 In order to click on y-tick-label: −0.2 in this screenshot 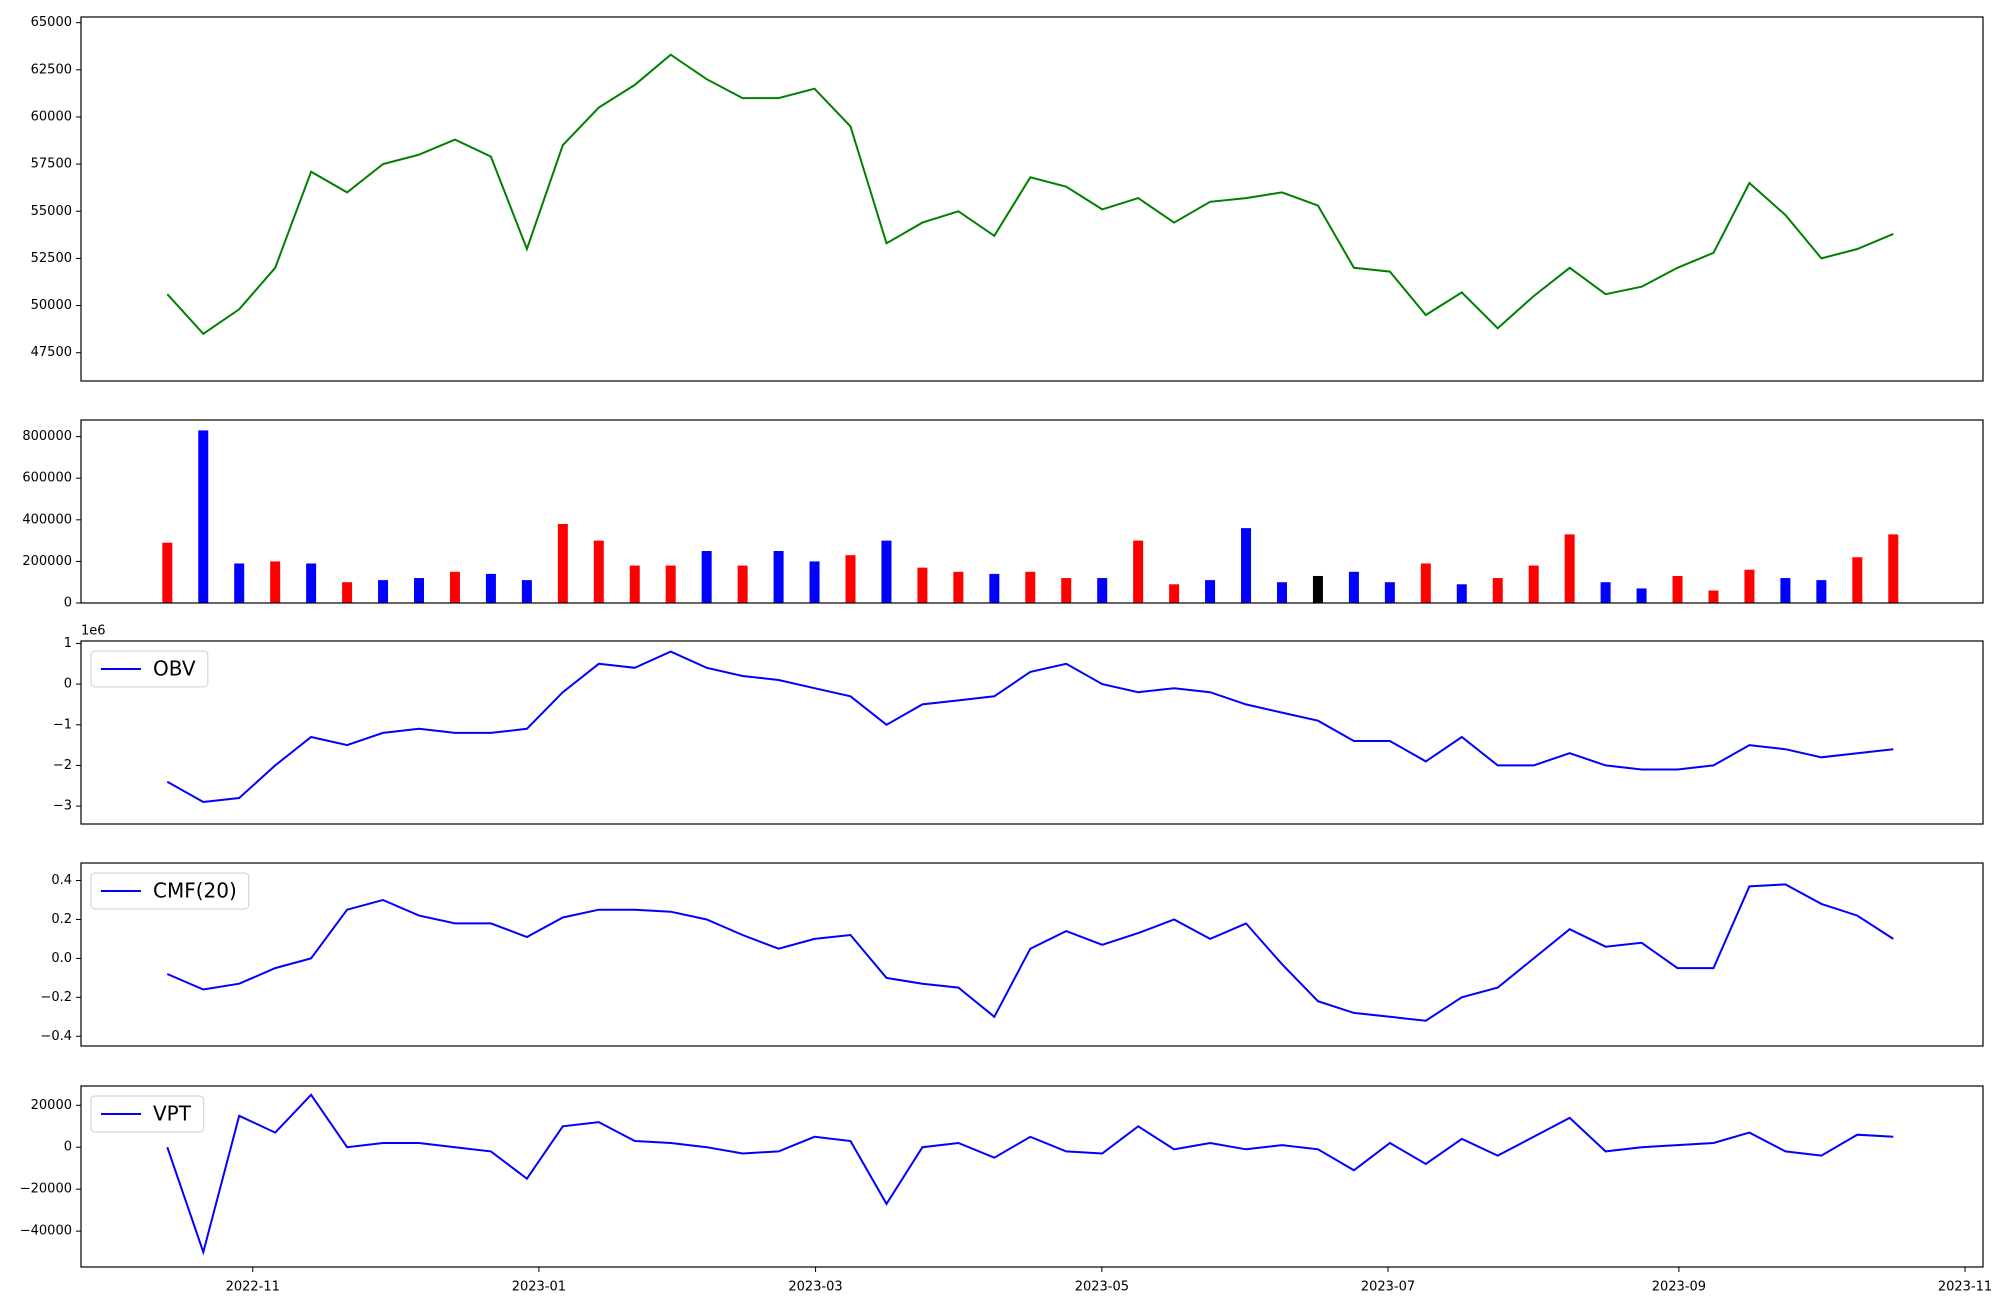, I will do `click(56, 997)`.